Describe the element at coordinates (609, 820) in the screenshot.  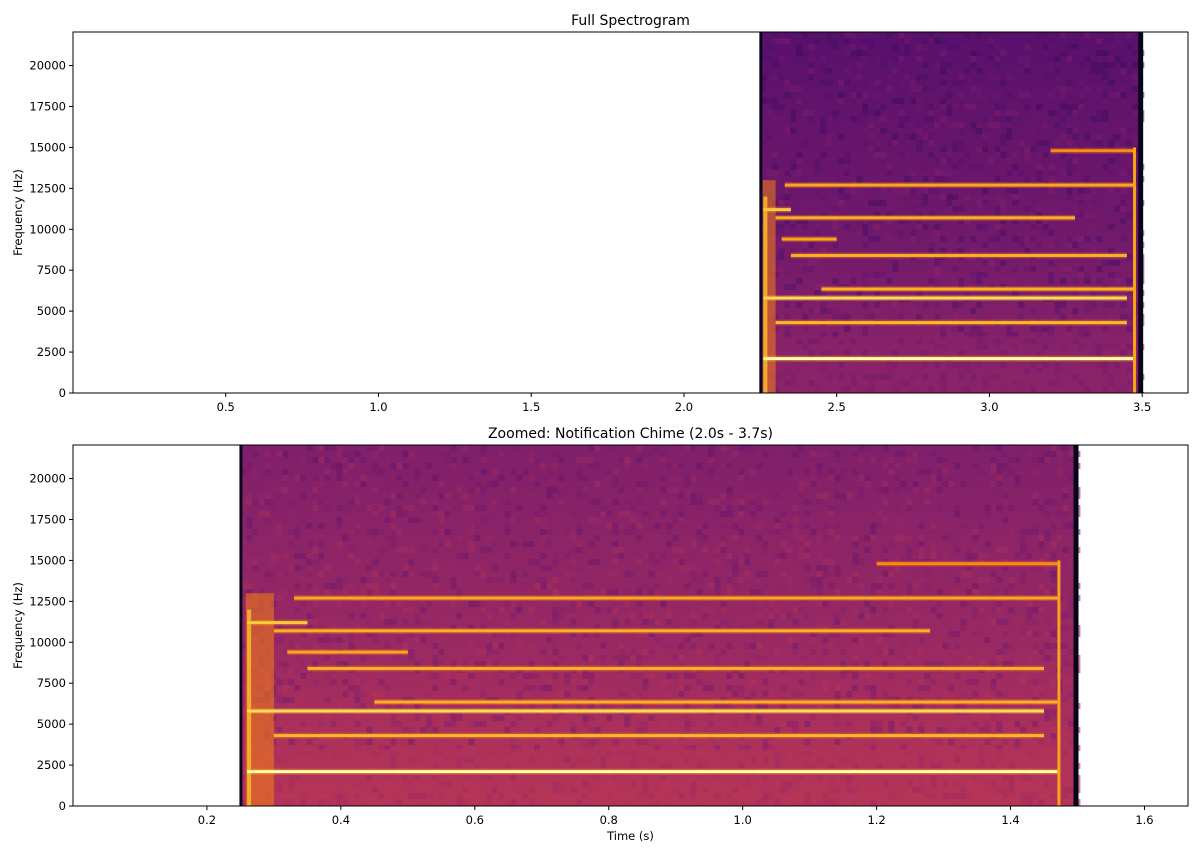
I see `x-tick-label: 0.8` at that location.